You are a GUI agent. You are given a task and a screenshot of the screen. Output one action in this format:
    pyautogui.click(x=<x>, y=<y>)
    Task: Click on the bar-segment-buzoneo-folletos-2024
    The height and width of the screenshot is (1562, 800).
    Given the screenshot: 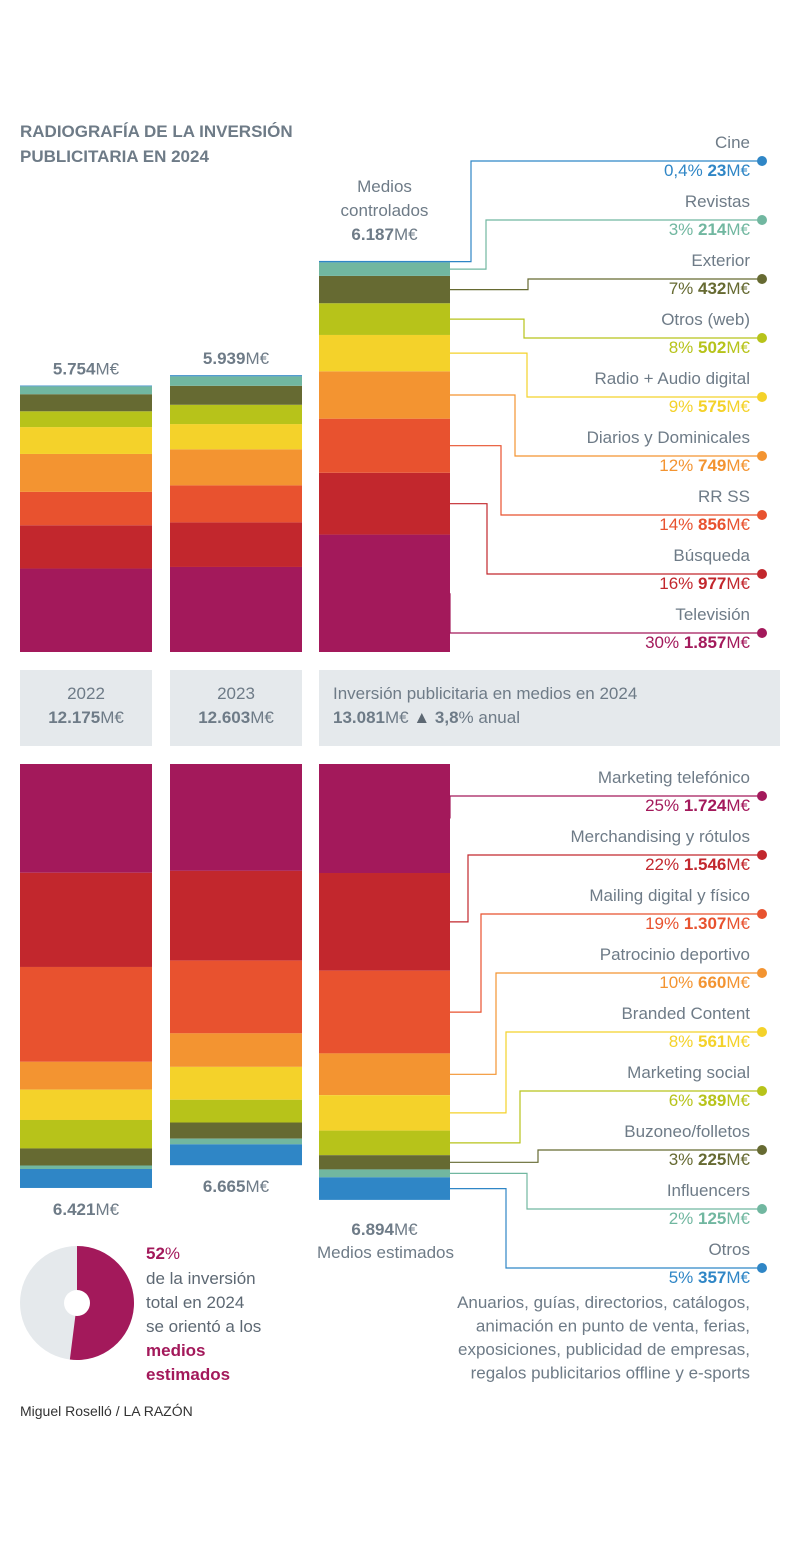 What is the action you would take?
    pyautogui.click(x=384, y=1162)
    